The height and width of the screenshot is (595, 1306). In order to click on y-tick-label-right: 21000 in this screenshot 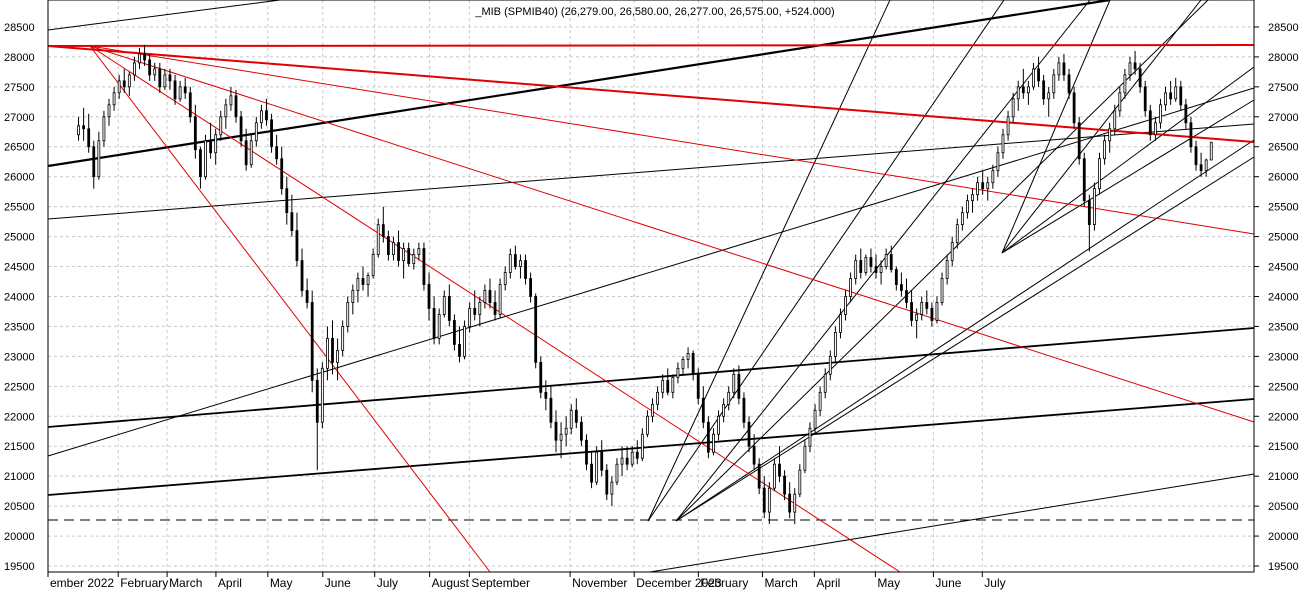, I will do `click(1283, 477)`.